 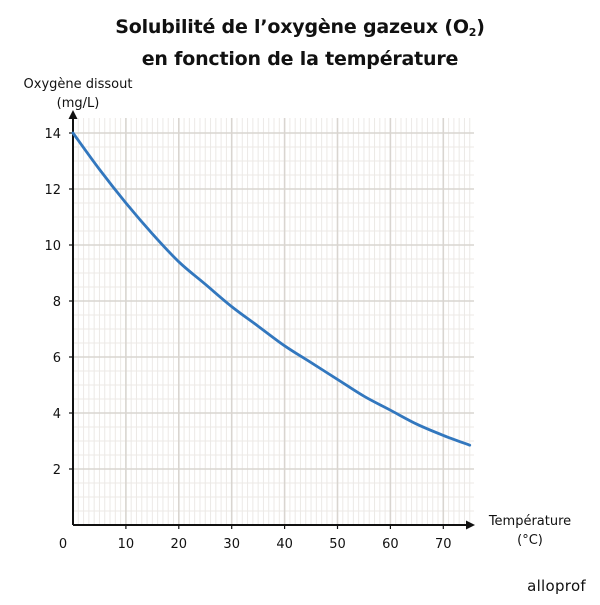 What do you see at coordinates (179, 544) in the screenshot?
I see `x-tick-label: 20` at bounding box center [179, 544].